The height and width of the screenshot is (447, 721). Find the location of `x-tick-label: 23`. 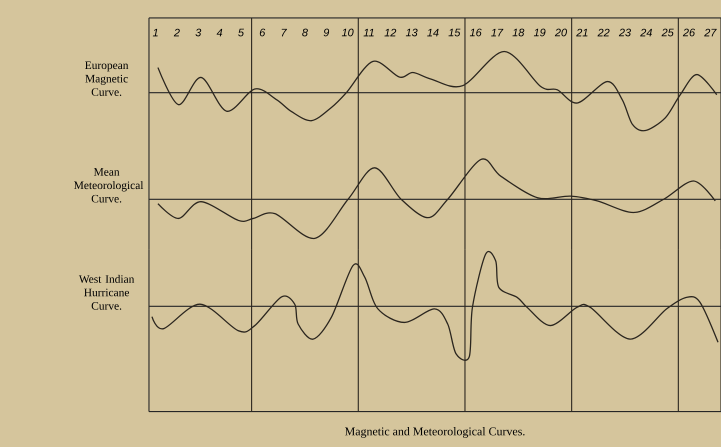

x-tick-label: 23 is located at coordinates (624, 32).